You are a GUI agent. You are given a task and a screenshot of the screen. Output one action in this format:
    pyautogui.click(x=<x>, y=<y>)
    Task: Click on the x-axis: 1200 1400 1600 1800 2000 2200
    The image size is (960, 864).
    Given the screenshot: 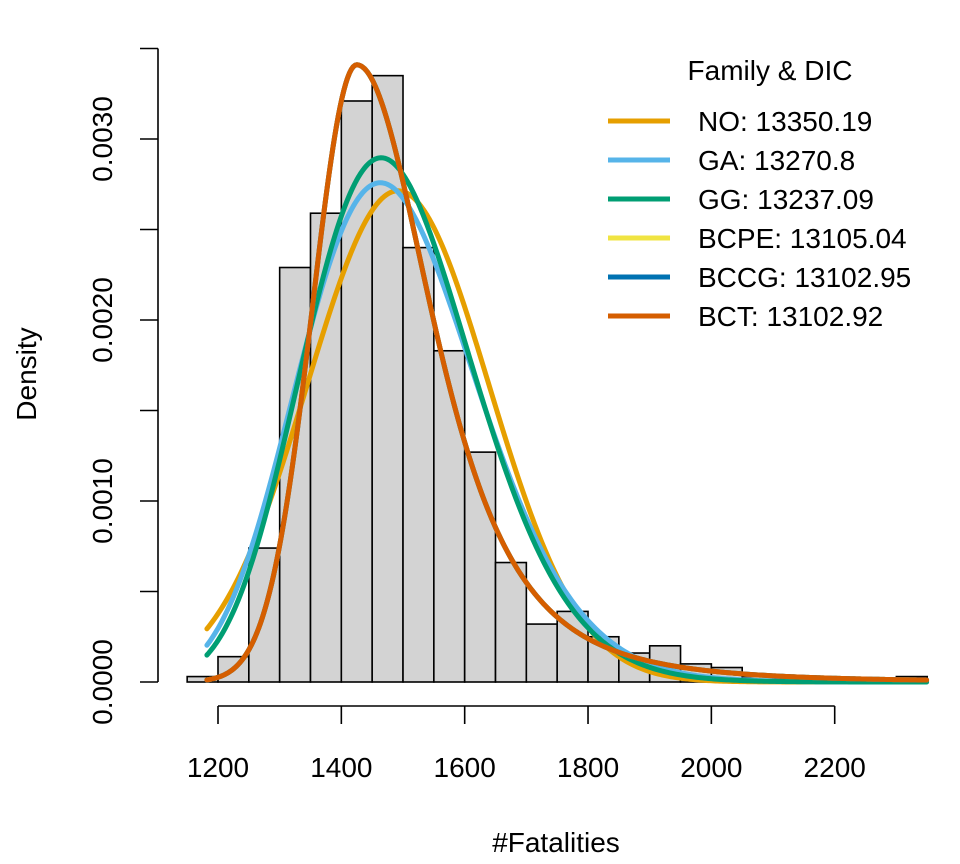 What is the action you would take?
    pyautogui.click(x=526, y=744)
    